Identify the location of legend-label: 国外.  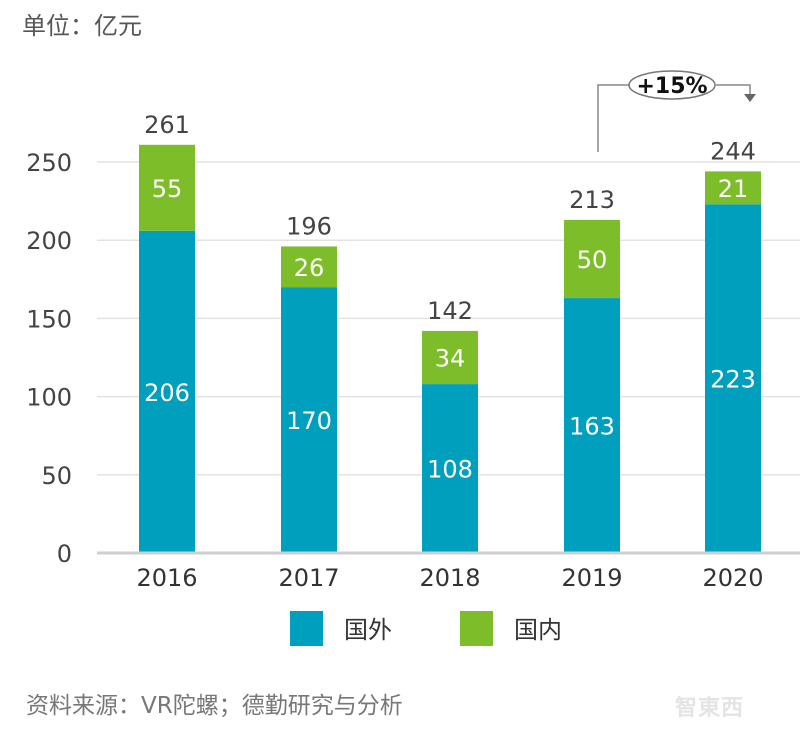
(368, 630).